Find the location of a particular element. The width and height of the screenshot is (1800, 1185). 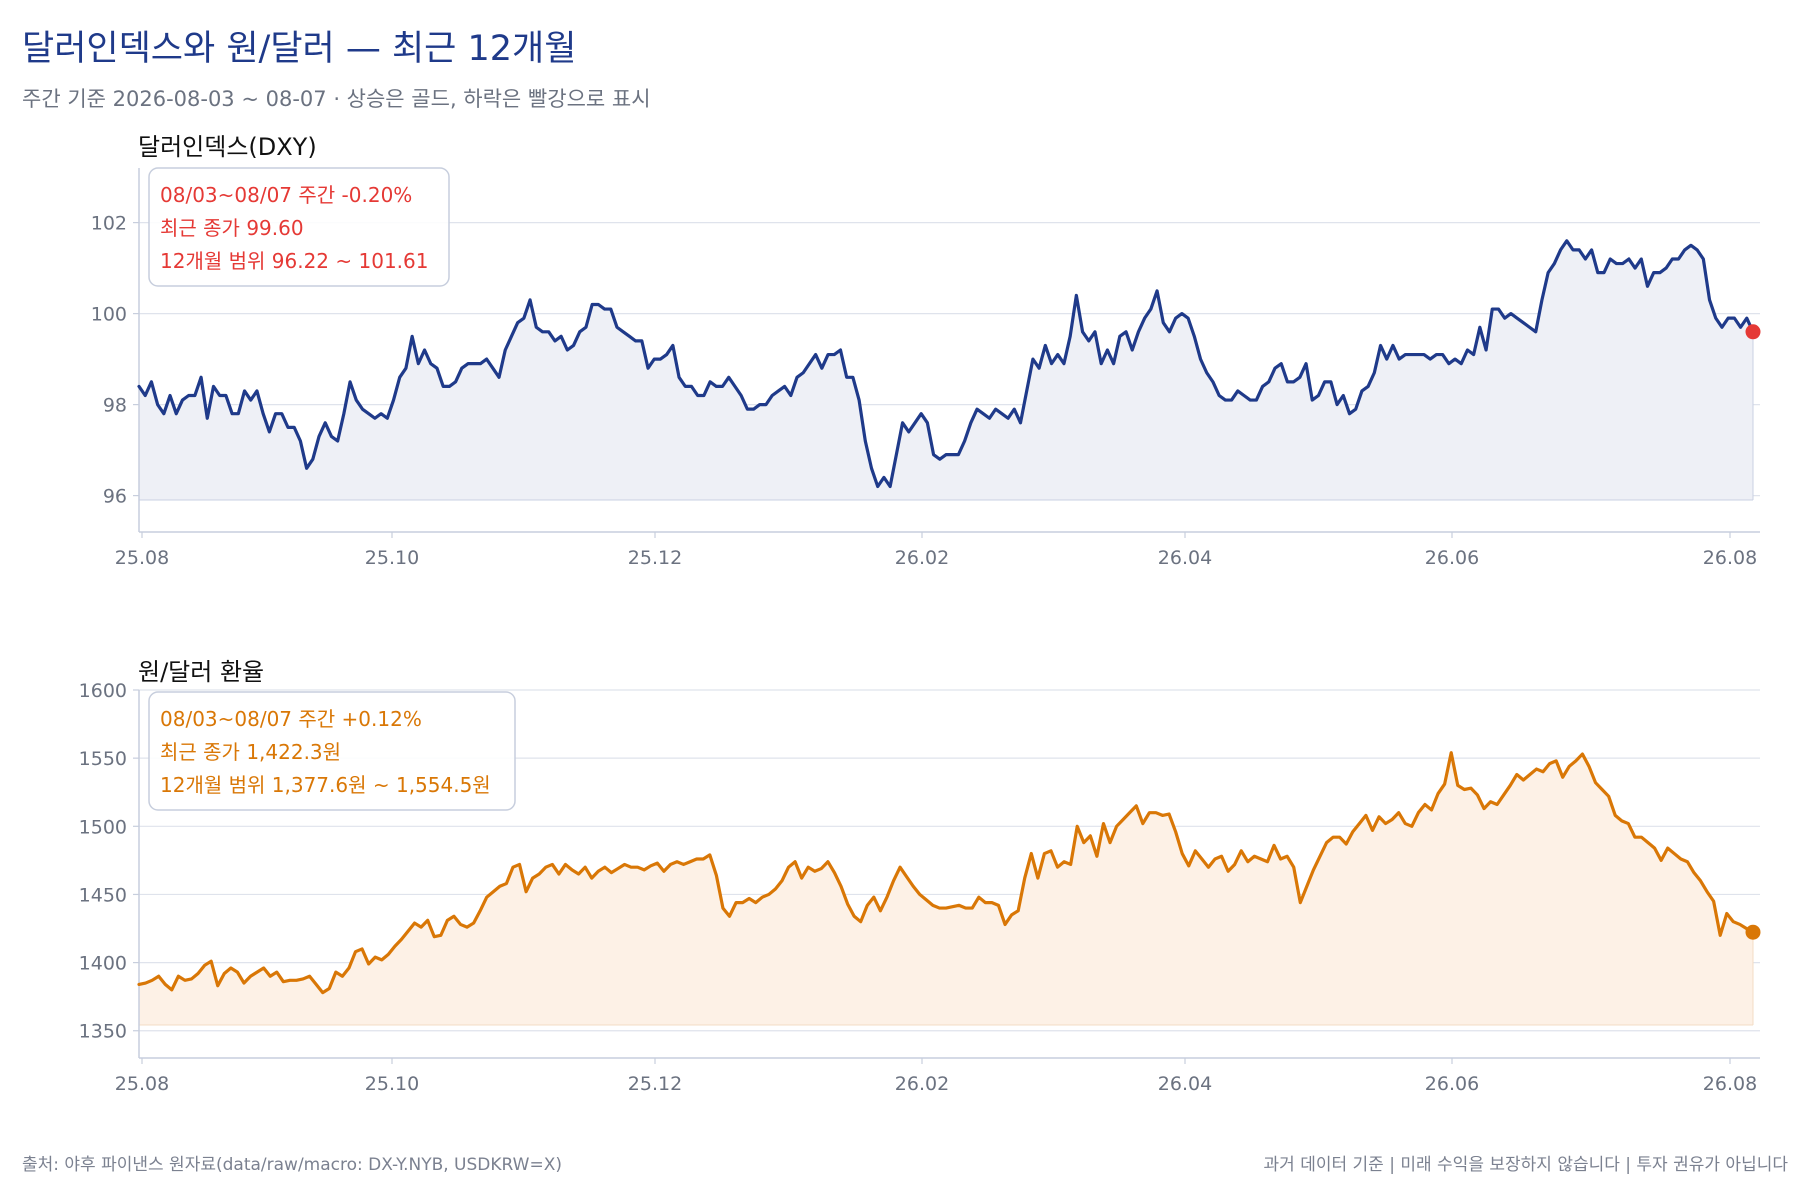

krw-y-tick-label: 1600 is located at coordinates (103, 691).